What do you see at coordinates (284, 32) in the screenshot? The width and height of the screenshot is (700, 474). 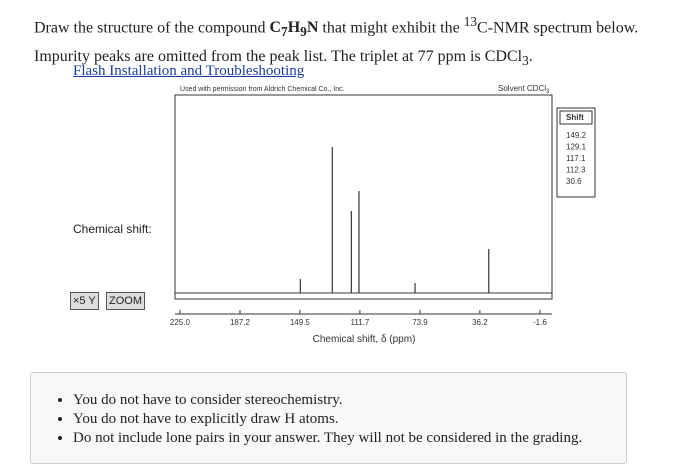 I see `text: 7` at bounding box center [284, 32].